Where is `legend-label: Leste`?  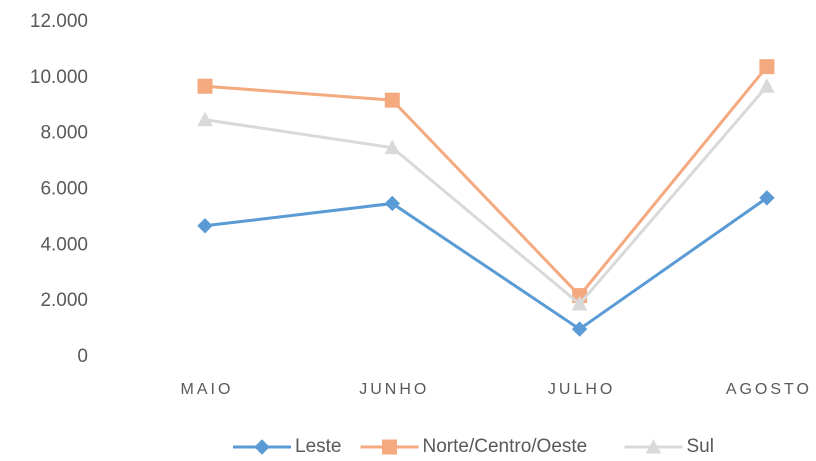
legend-label: Leste is located at coordinates (318, 446).